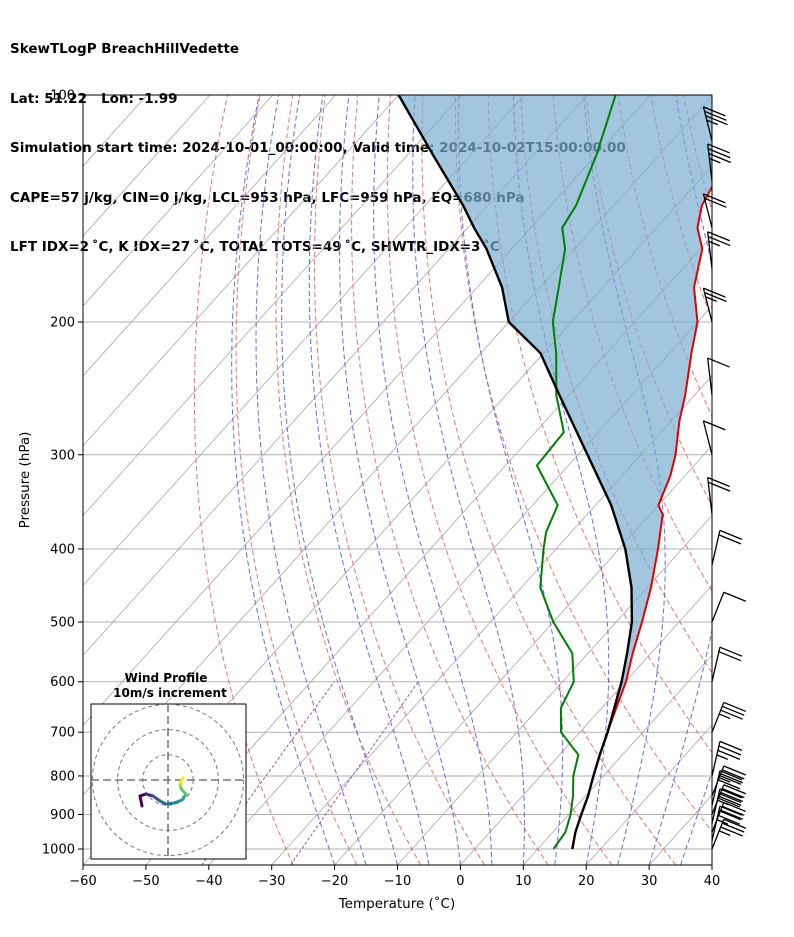 Image resolution: width=794 pixels, height=937 pixels. What do you see at coordinates (58, 850) in the screenshot?
I see `y-tick-label: 1000` at bounding box center [58, 850].